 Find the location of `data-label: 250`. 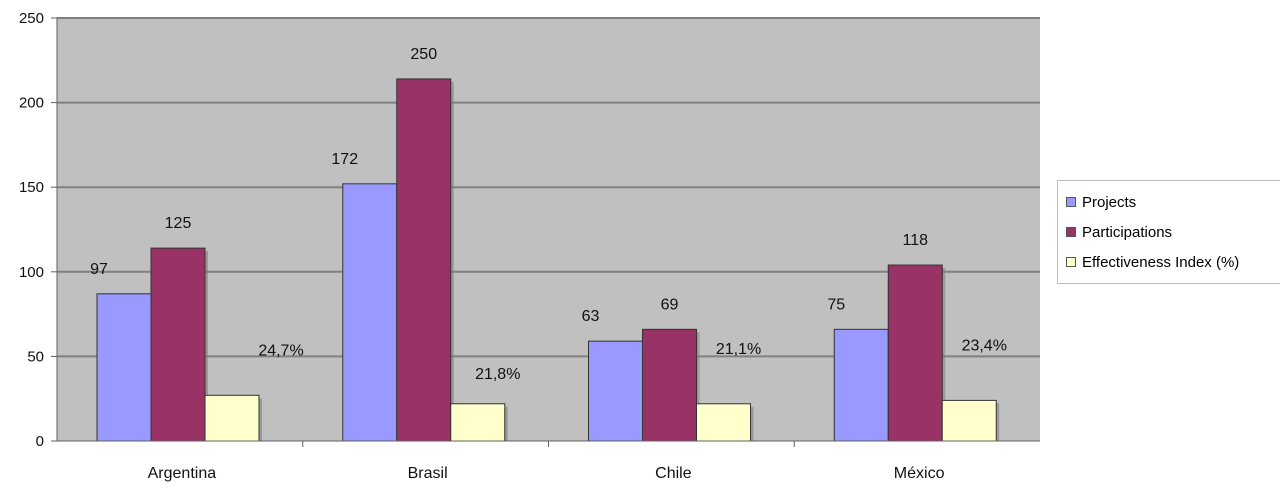

data-label: 250 is located at coordinates (423, 54).